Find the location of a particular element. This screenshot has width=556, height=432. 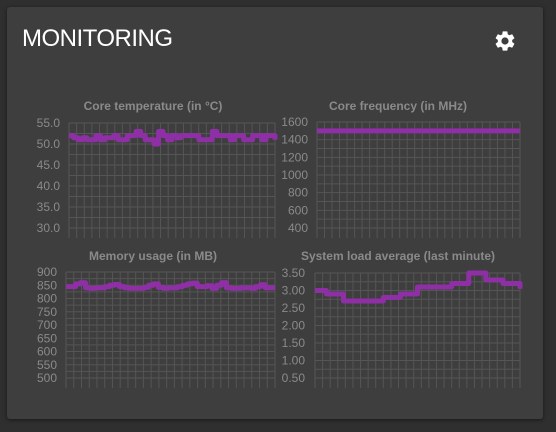

y-tick-label: 35.0 is located at coordinates (49, 207).